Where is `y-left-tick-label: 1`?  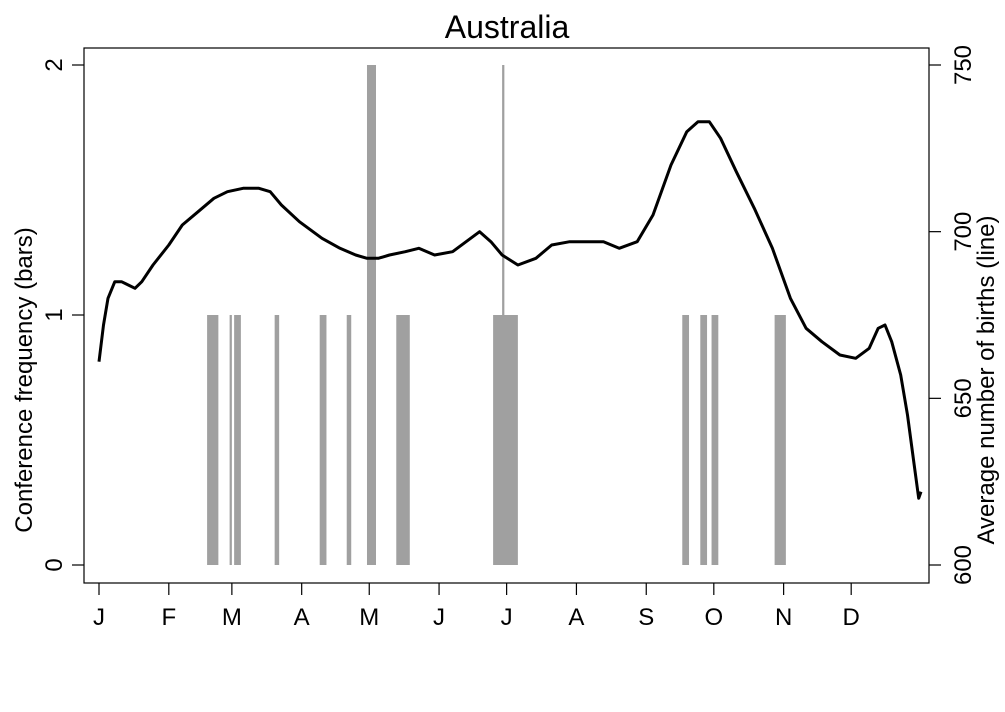
y-left-tick-label: 1 is located at coordinates (54, 314).